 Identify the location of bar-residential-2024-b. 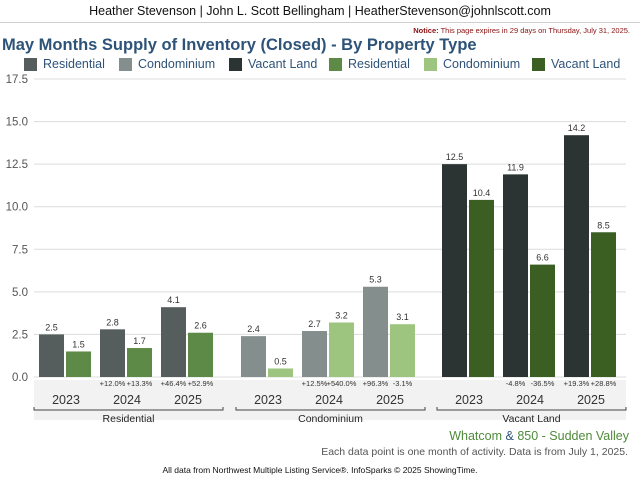
(139, 362).